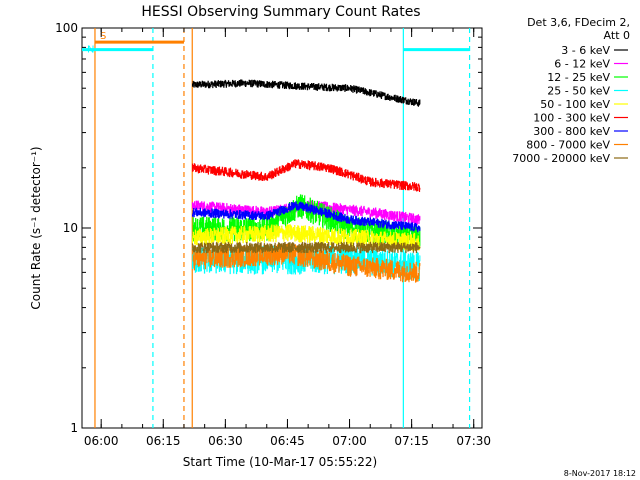  Describe the element at coordinates (585, 50) in the screenshot. I see `legend-label: 3 - 6 keV` at that location.